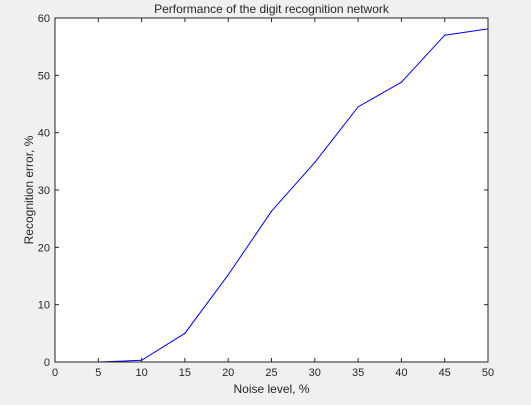 The width and height of the screenshot is (531, 405). I want to click on x-axis-label: Noise level, %, so click(271, 389).